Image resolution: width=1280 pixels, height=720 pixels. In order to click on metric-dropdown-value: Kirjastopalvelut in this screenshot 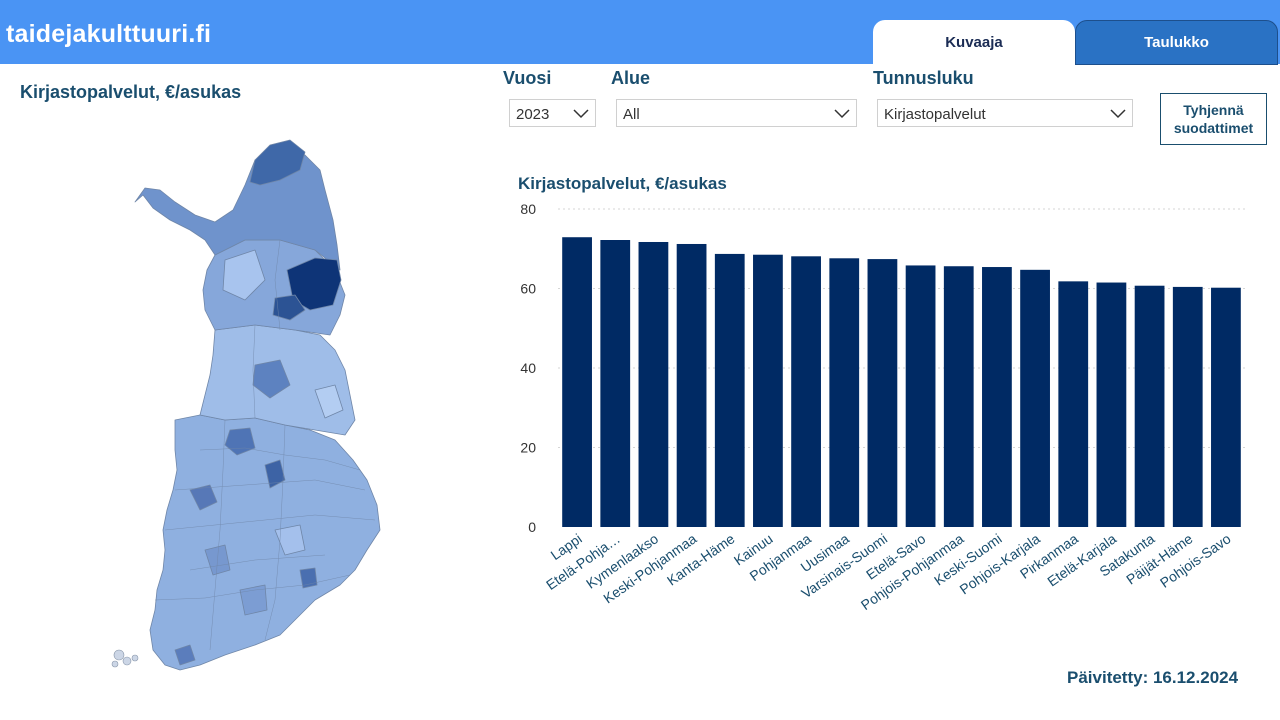, I will do `click(935, 114)`.